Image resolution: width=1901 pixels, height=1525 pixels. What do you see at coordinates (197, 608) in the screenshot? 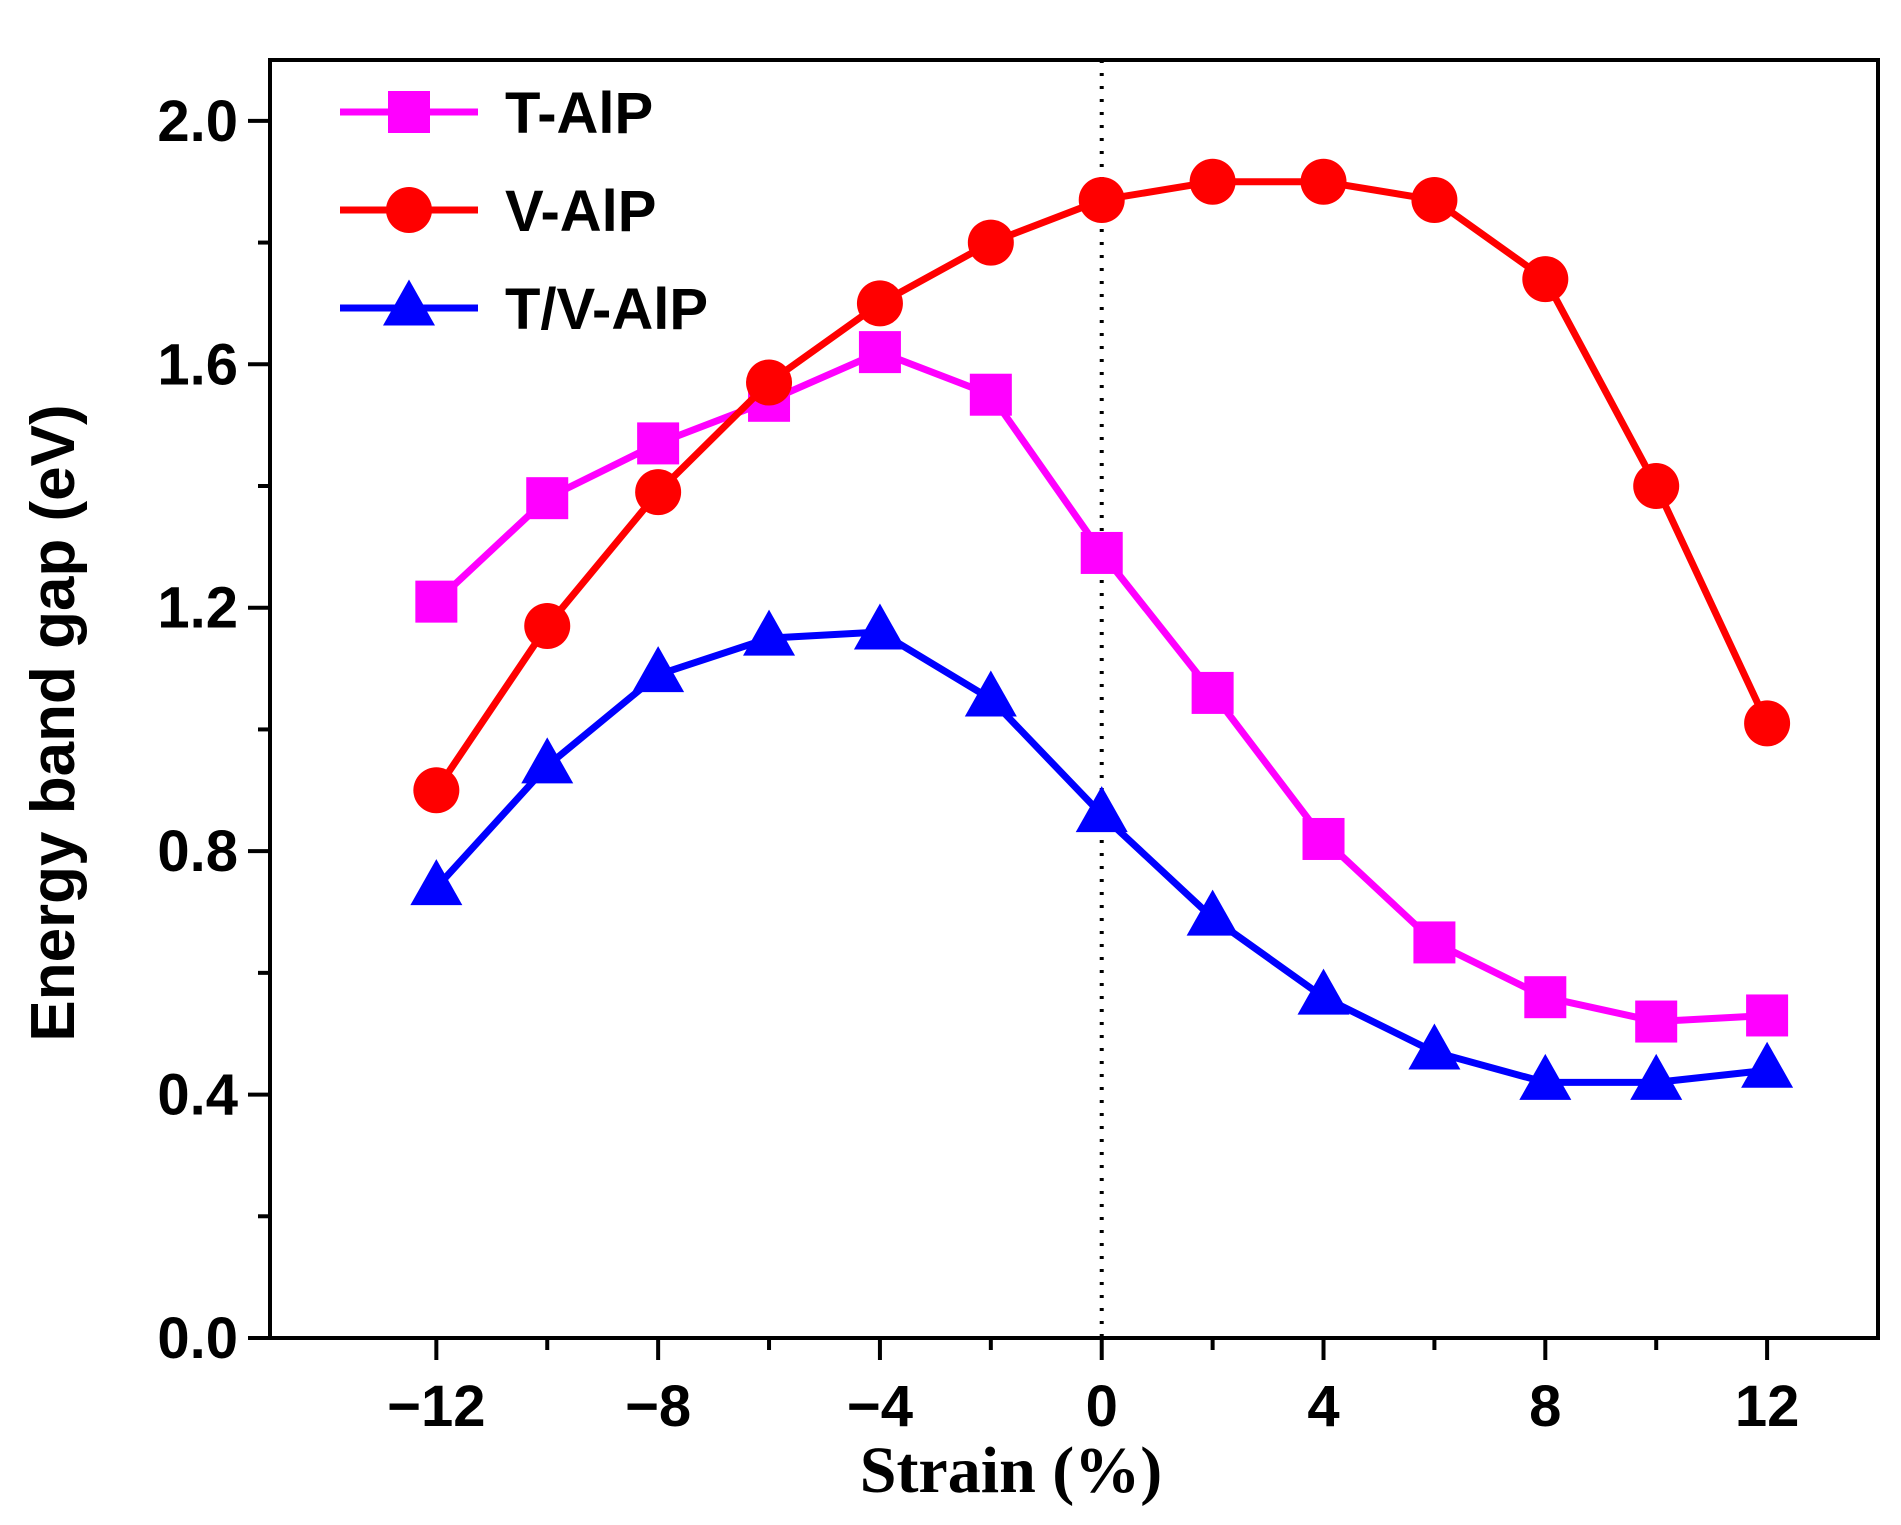
I see `y-tick-label: 1.2` at bounding box center [197, 608].